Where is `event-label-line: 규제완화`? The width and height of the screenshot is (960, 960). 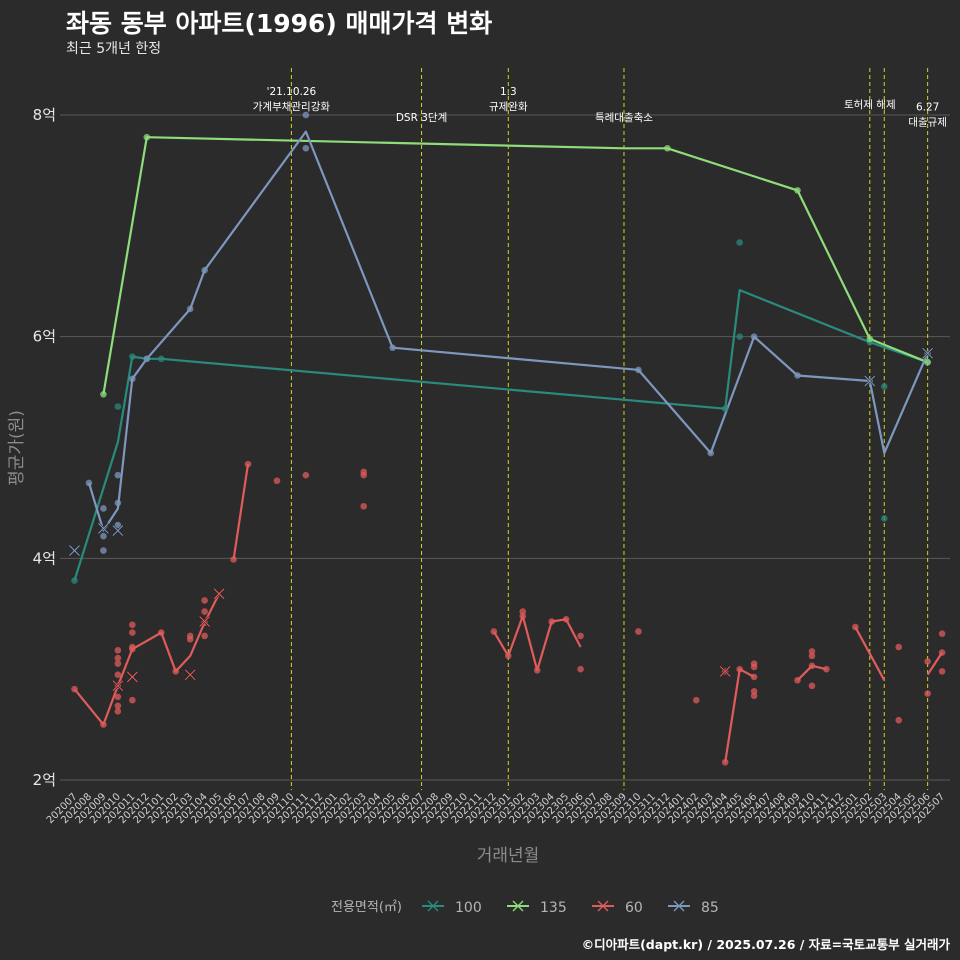
event-label-line: 규제완화 is located at coordinates (508, 106).